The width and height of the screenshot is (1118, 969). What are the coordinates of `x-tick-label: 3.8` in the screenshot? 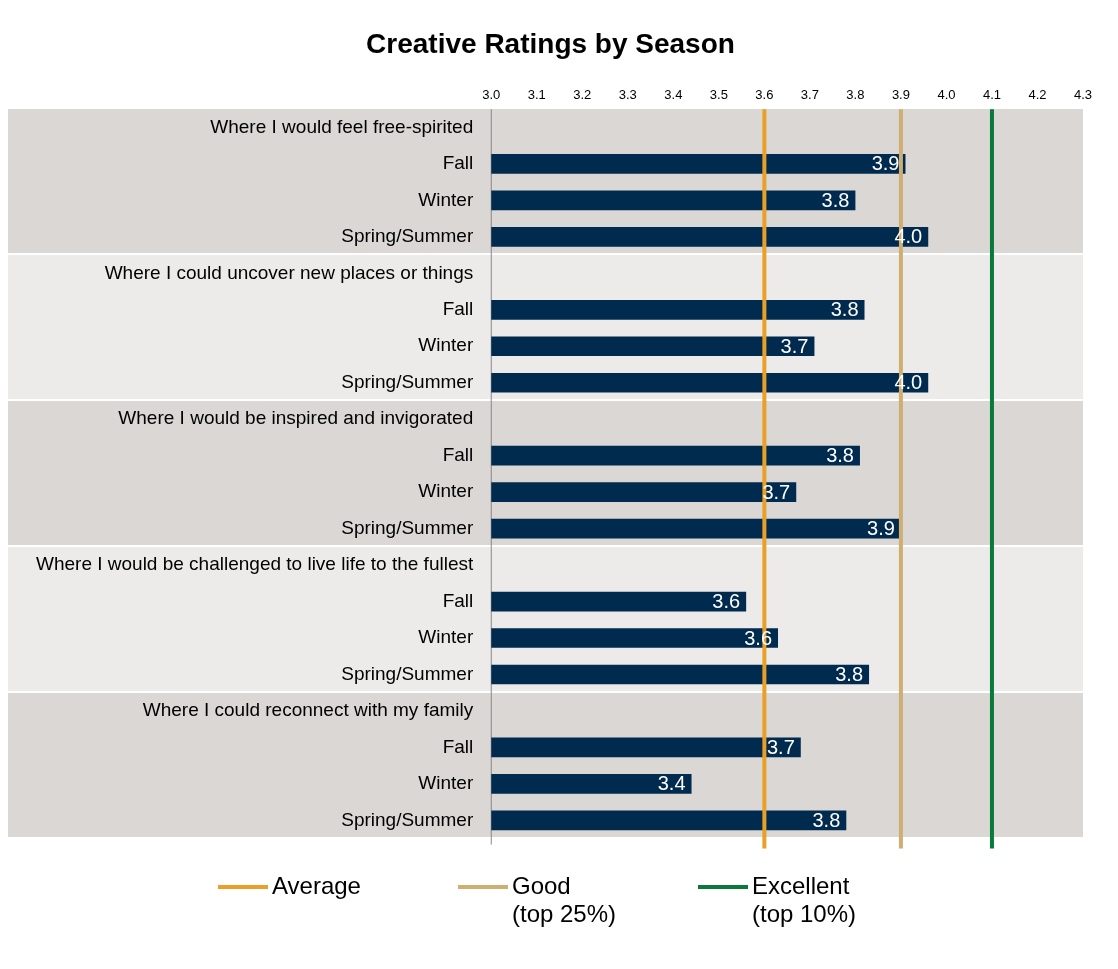 It's located at (855, 94).